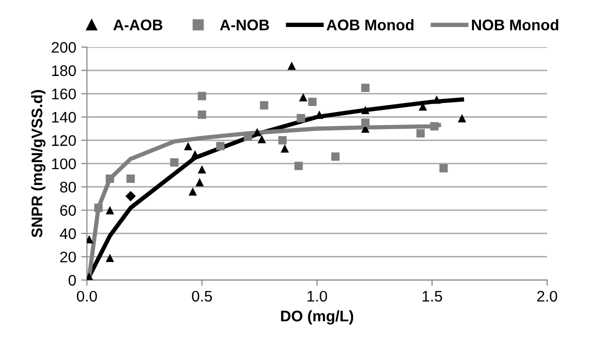 This screenshot has width=612, height=344. Describe the element at coordinates (202, 296) in the screenshot. I see `x-tick-label: 0.5` at that location.